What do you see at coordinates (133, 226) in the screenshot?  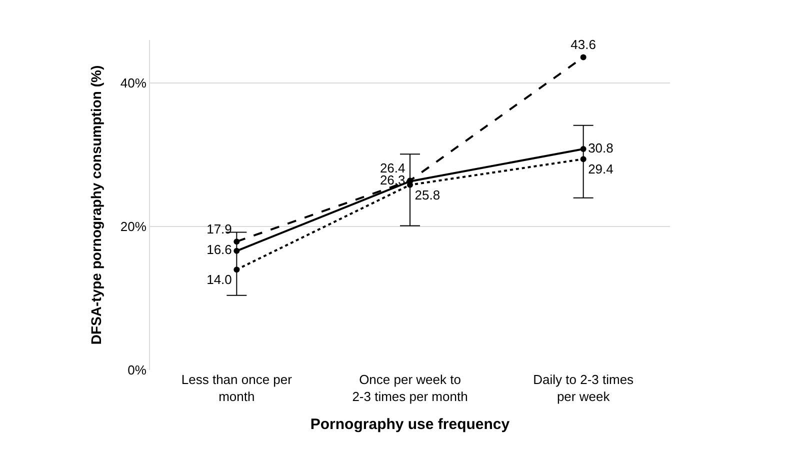 I see `y-tick-label: 20%` at bounding box center [133, 226].